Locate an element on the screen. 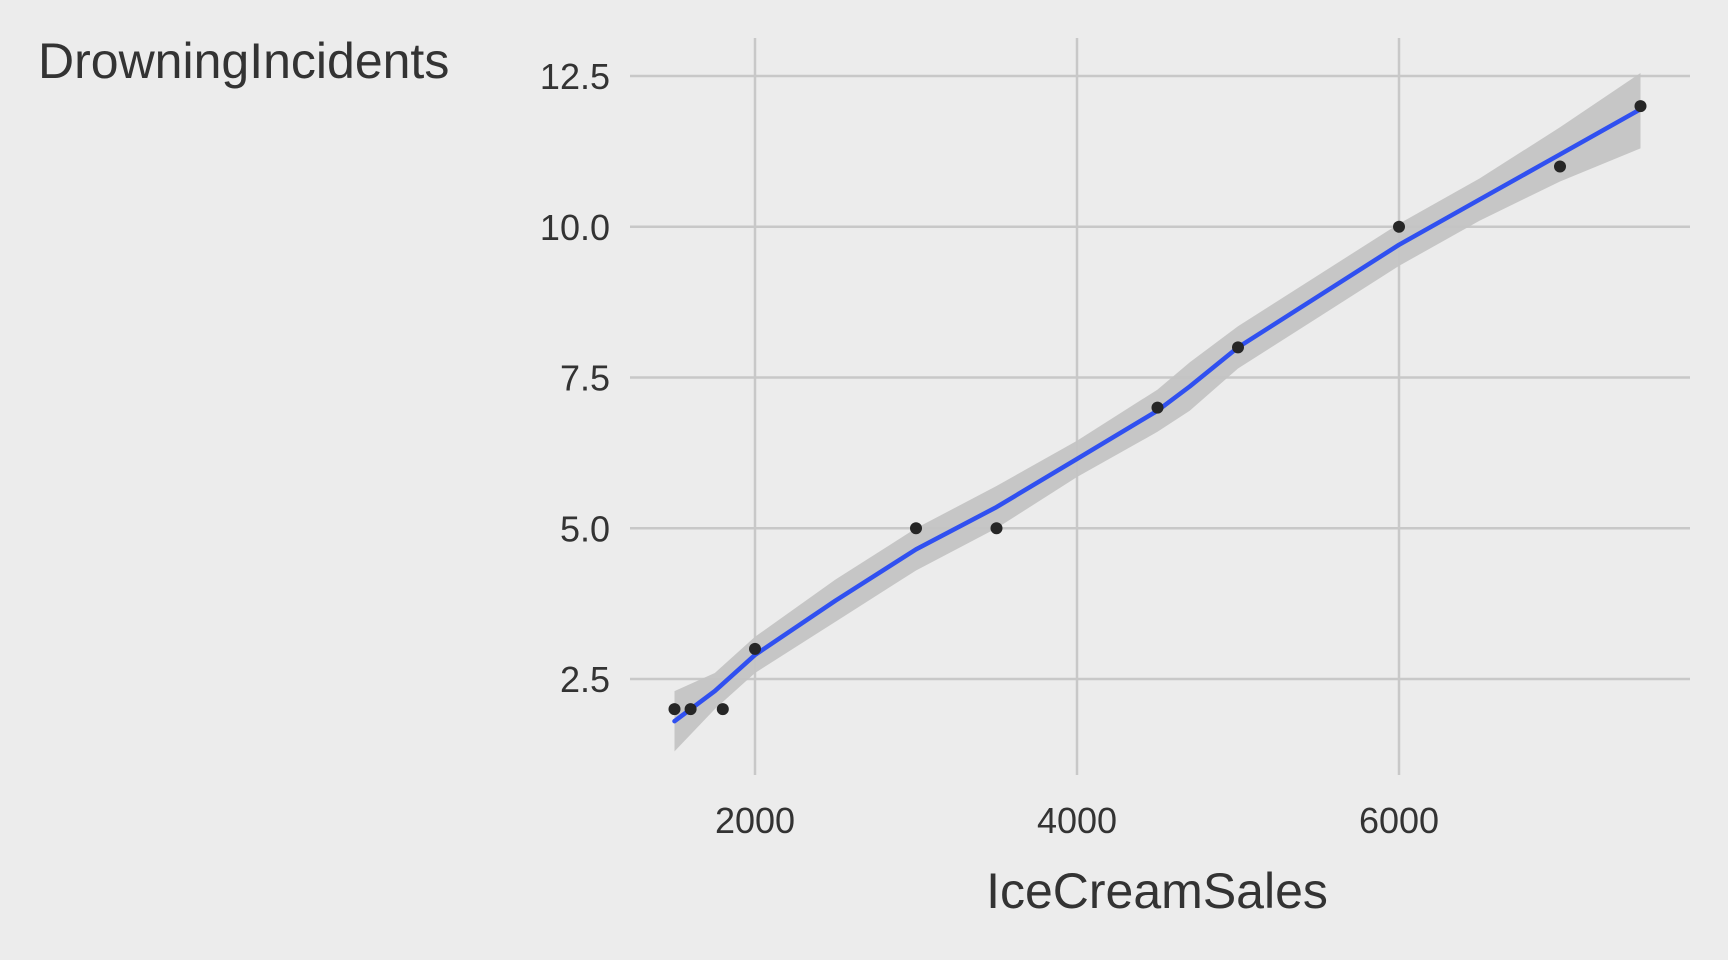 This screenshot has height=960, width=1728. x-tick-label: 4000 is located at coordinates (1077, 820).